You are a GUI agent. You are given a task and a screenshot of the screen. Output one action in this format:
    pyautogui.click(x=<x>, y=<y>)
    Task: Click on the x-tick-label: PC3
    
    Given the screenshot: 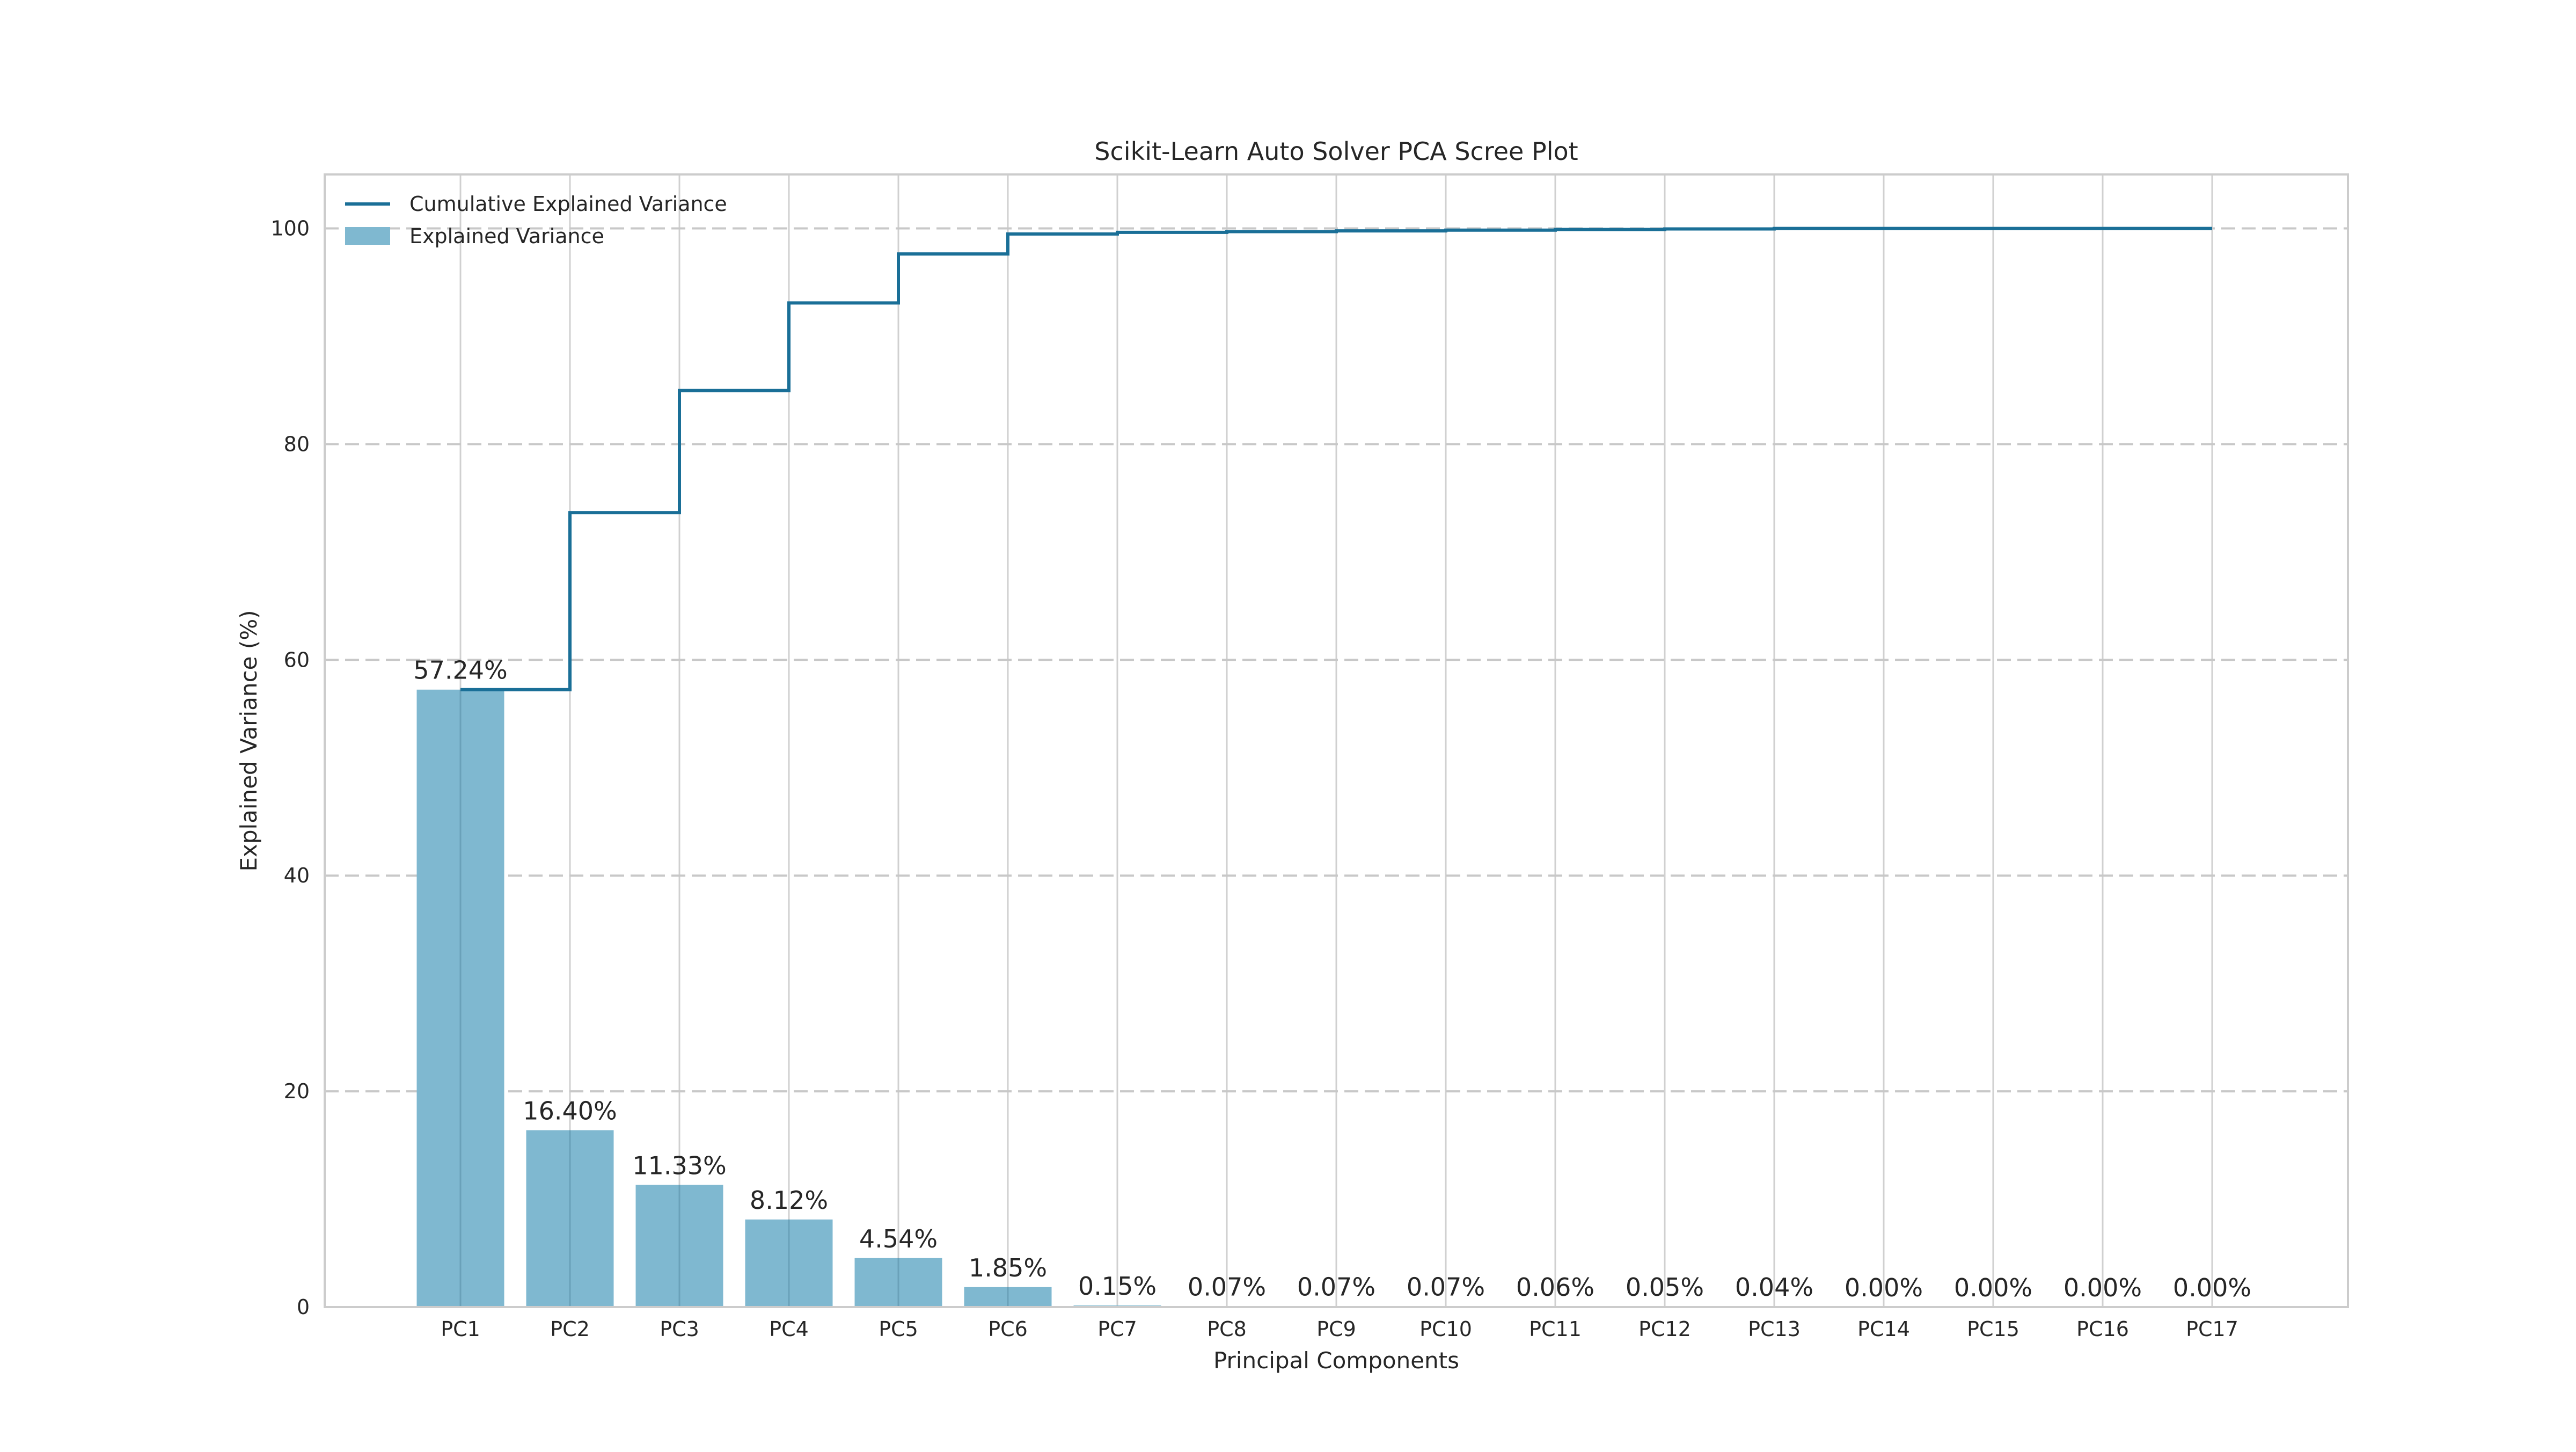 What is the action you would take?
    pyautogui.click(x=679, y=1329)
    